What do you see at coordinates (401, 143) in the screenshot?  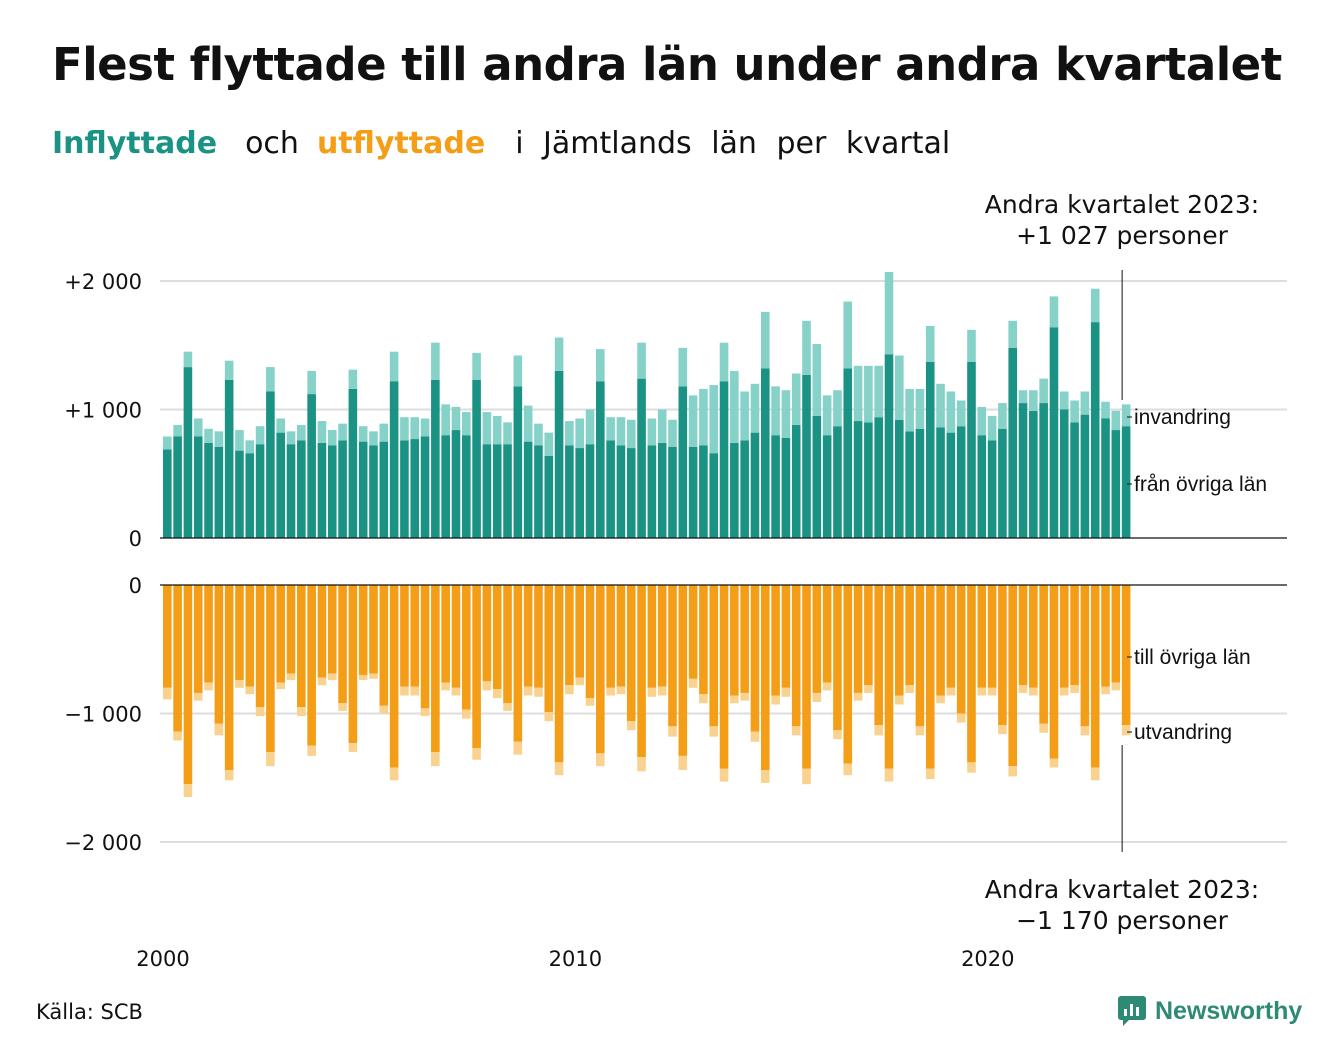 I see `subtitle-outflow-word: utflyttade` at bounding box center [401, 143].